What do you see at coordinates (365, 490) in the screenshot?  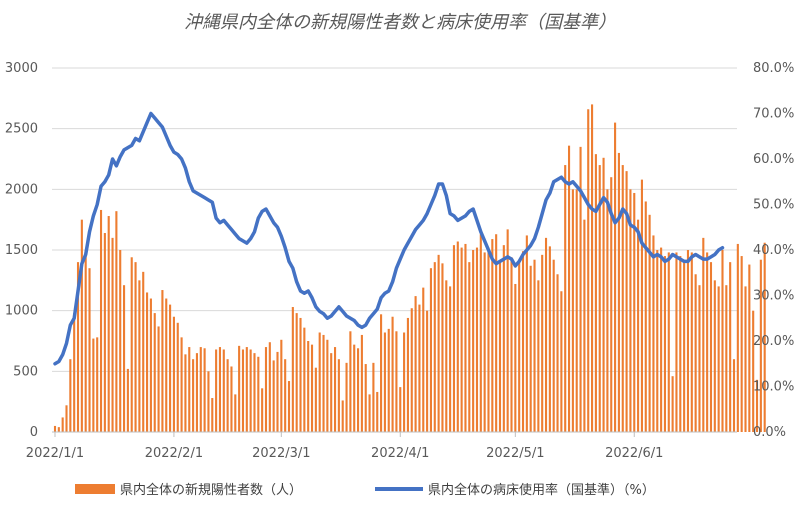 I see `legend: 県内全体の新規陽性者数（人） 県内全体の病床使用率（国基準）（%）` at bounding box center [365, 490].